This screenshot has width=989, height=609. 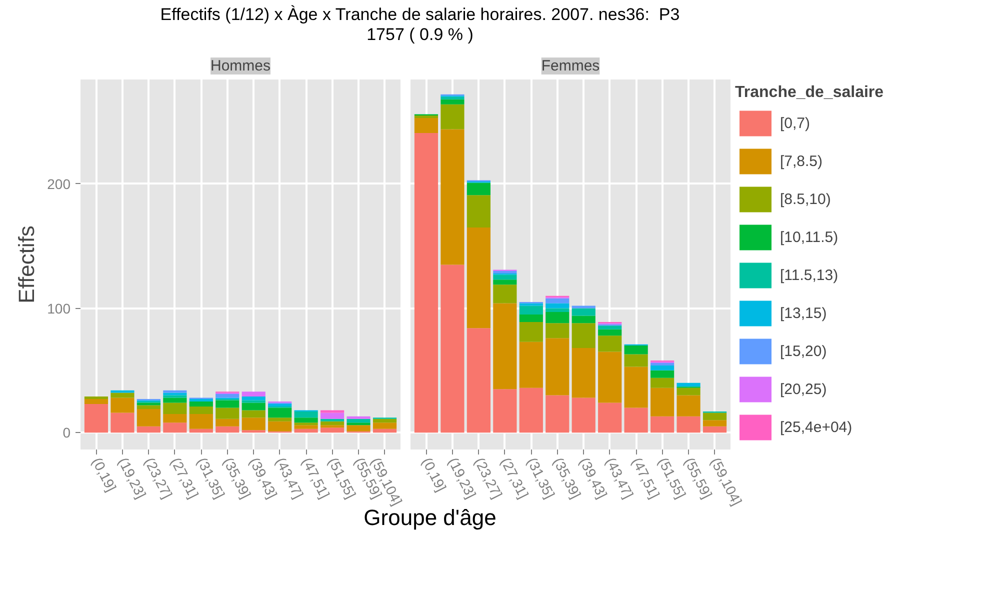 I want to click on legend-label: [11.5,13), so click(x=809, y=276).